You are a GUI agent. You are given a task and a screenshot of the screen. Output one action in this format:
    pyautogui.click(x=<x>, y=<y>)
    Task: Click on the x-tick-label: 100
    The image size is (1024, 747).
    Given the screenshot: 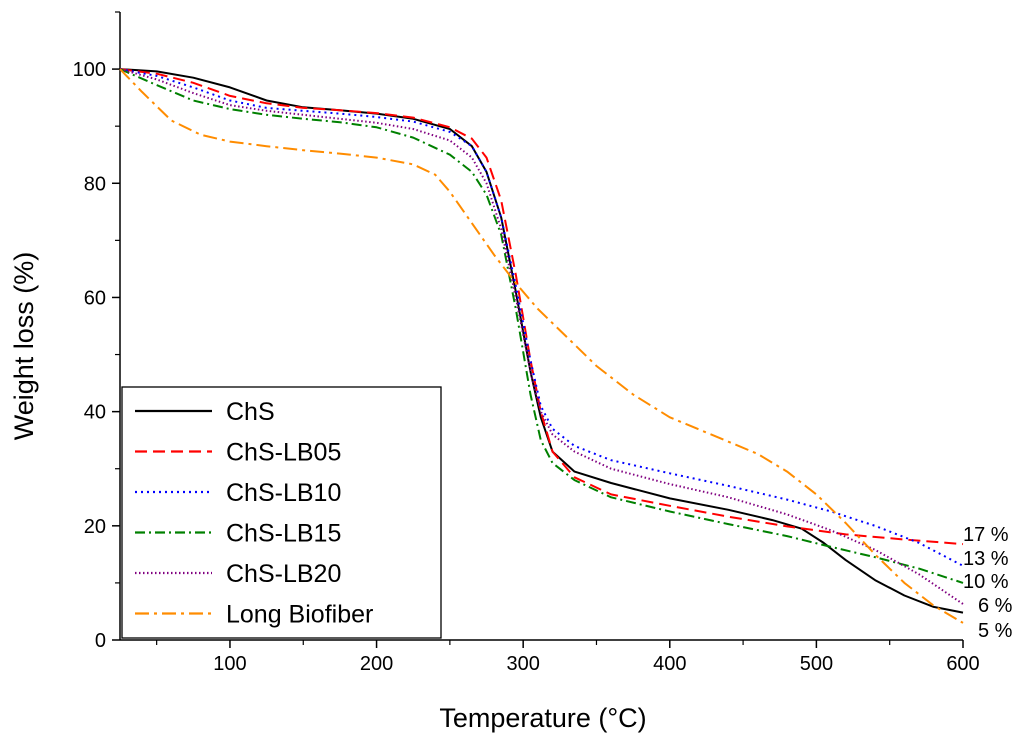 What is the action you would take?
    pyautogui.click(x=229, y=664)
    